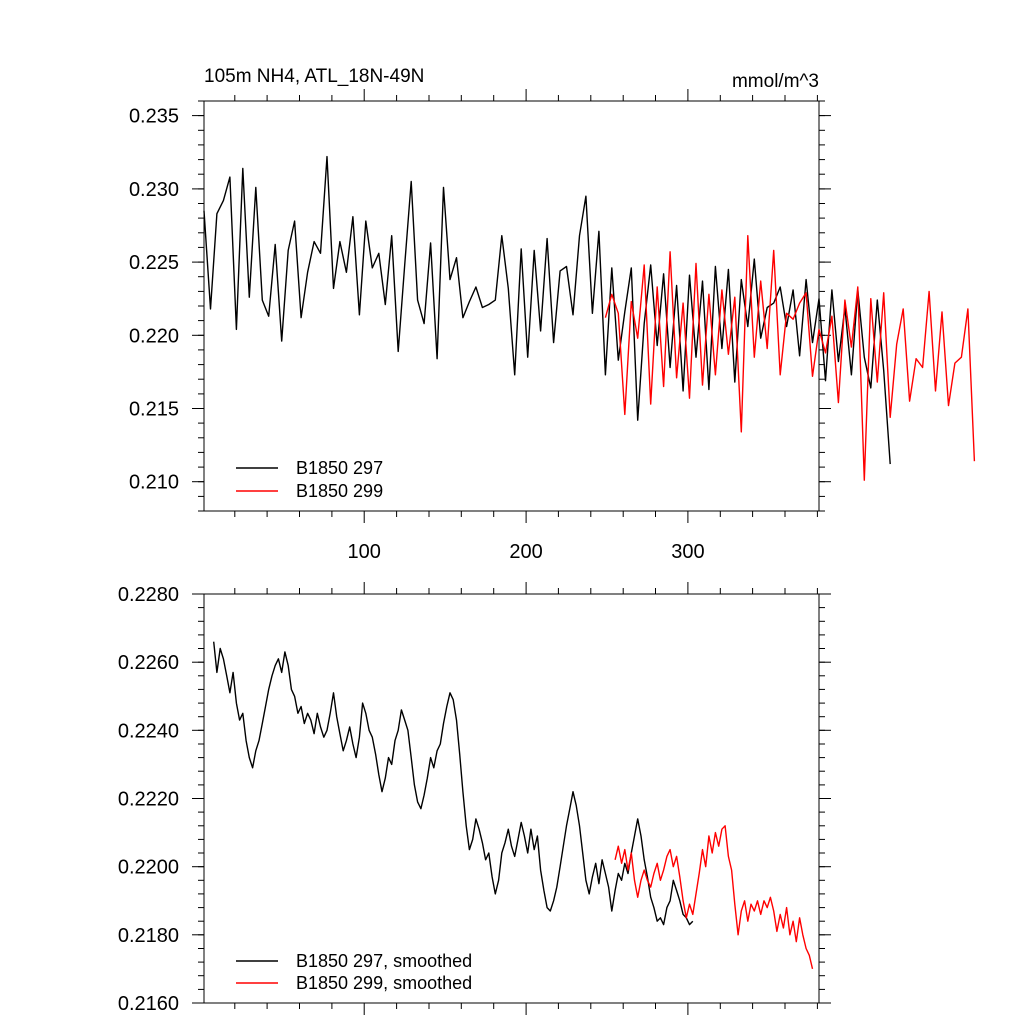  I want to click on legend-label-2: B1850 299, so click(339, 491).